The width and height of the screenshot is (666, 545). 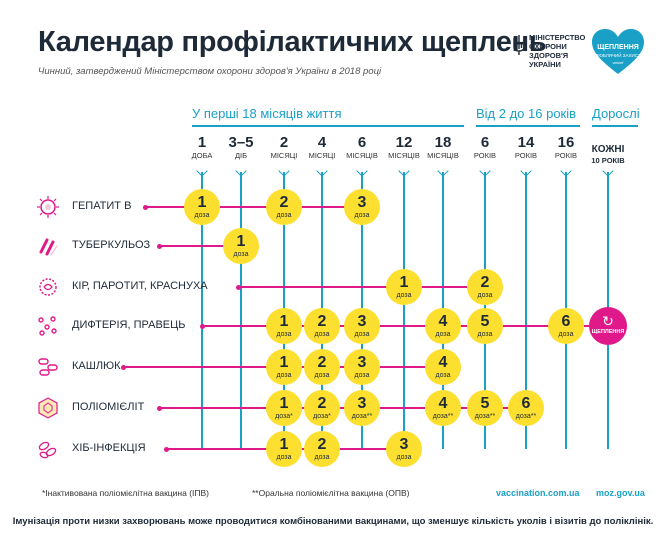 What do you see at coordinates (538, 493) in the screenshot?
I see `vaccination-link: vaccination.com.ua` at bounding box center [538, 493].